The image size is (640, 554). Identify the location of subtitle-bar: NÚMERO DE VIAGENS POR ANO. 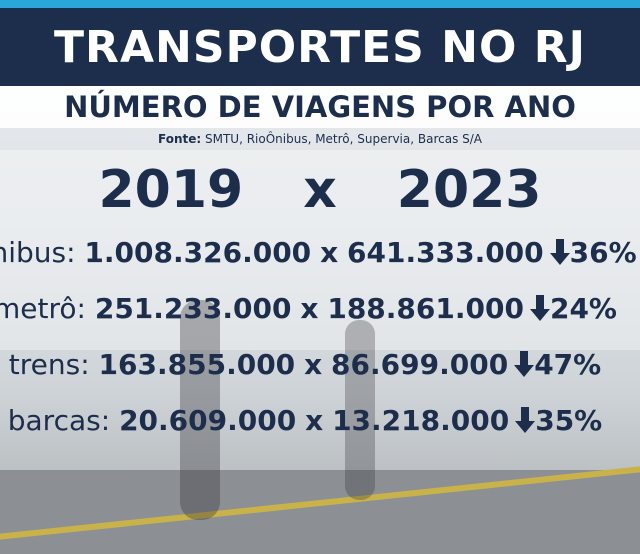
(320, 107).